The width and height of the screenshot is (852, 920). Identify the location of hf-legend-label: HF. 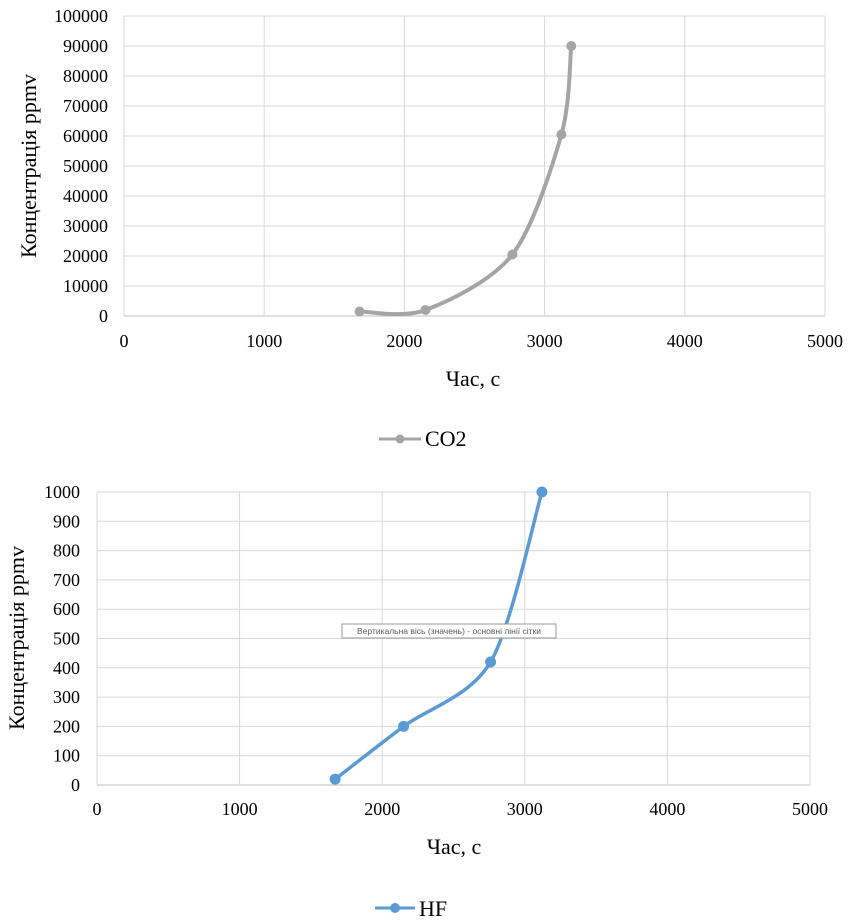
(433, 908).